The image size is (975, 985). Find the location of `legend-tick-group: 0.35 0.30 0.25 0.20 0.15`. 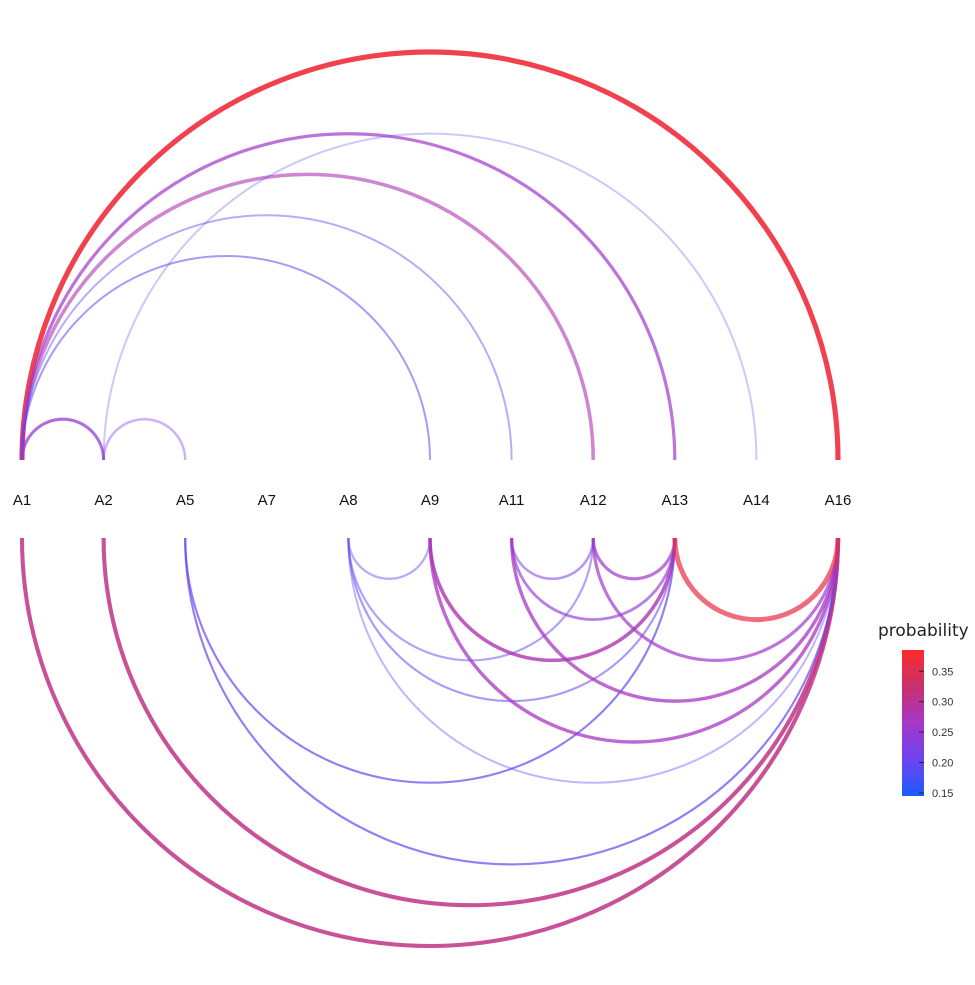

legend-tick-group: 0.35 0.30 0.25 0.20 0.15 is located at coordinates (936, 733).